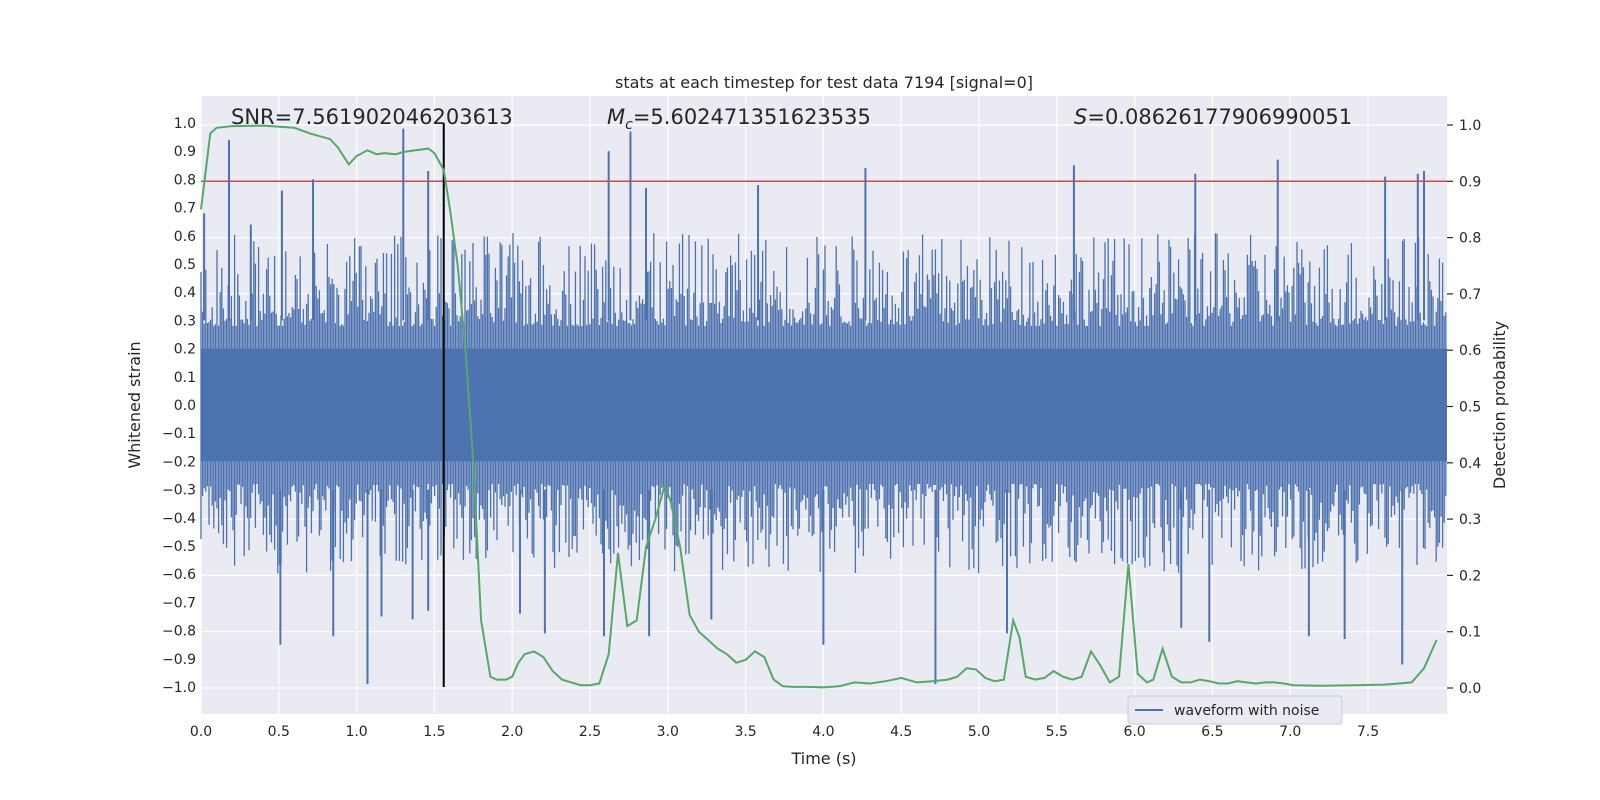 The image size is (1600, 800). I want to click on y-tick-label-15: −0.5, so click(179, 547).